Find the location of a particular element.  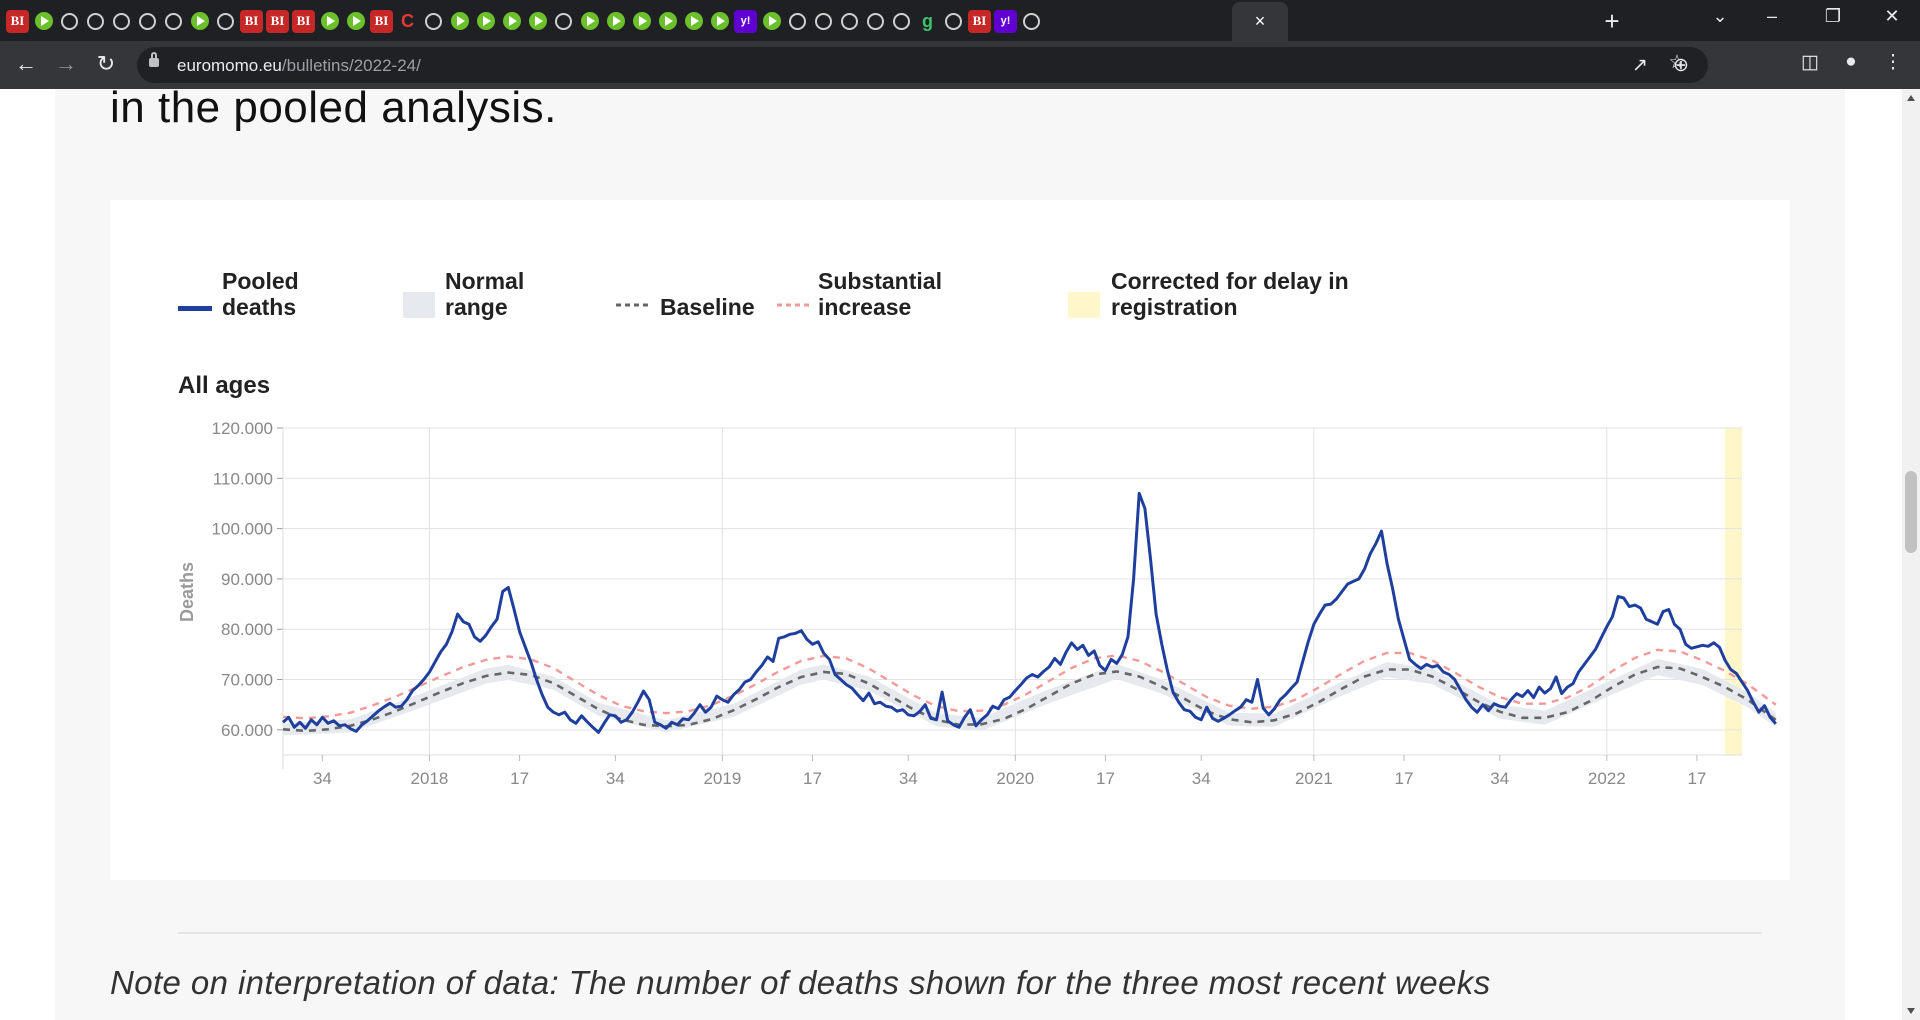

chart-divider is located at coordinates (970, 933).